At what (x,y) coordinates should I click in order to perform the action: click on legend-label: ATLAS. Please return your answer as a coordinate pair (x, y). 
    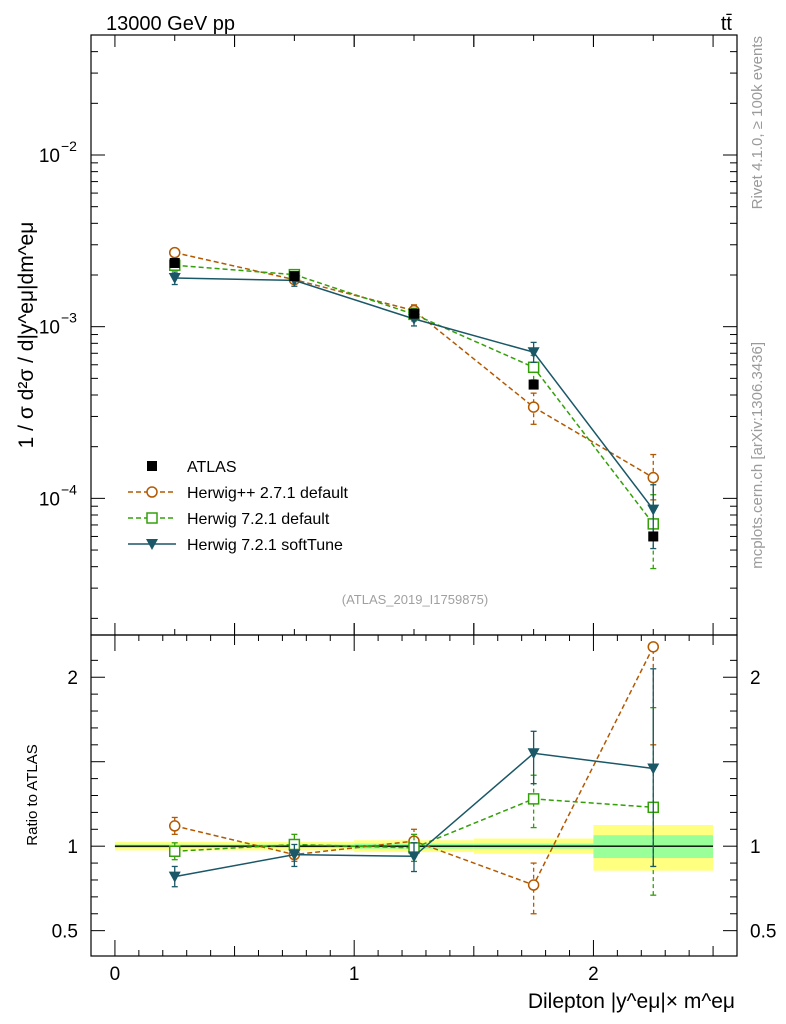
    Looking at the image, I should click on (212, 467).